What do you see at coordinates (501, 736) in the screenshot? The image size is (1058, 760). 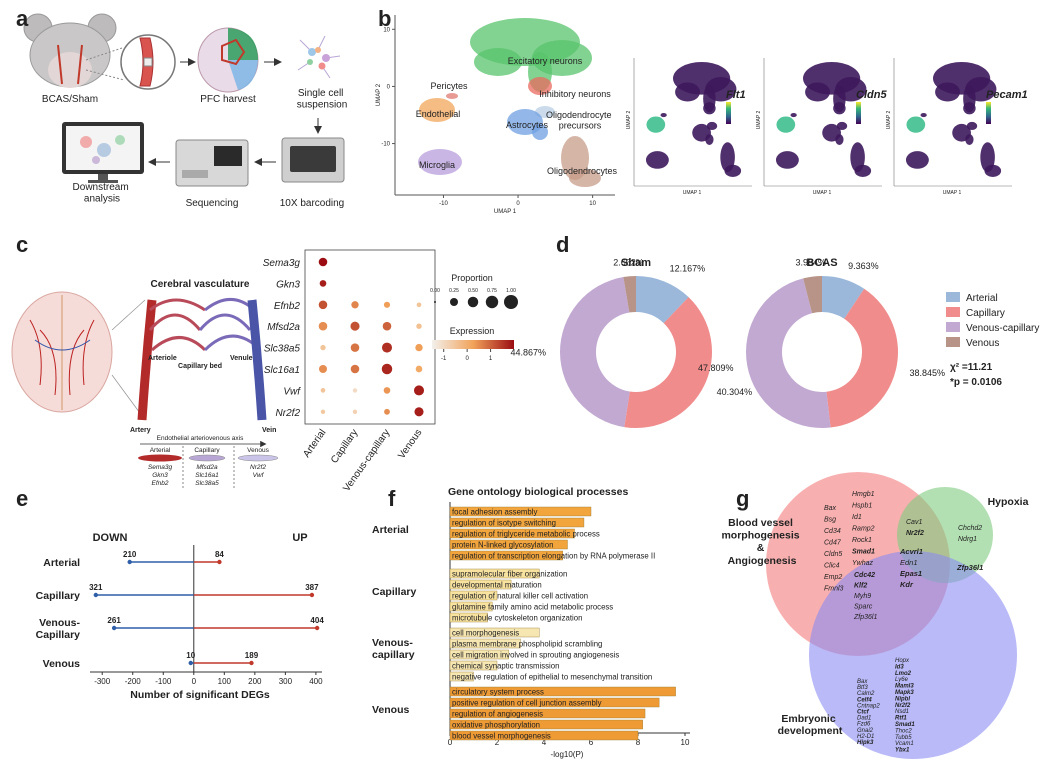 I see `term-label: blood vessel morphogenesis` at bounding box center [501, 736].